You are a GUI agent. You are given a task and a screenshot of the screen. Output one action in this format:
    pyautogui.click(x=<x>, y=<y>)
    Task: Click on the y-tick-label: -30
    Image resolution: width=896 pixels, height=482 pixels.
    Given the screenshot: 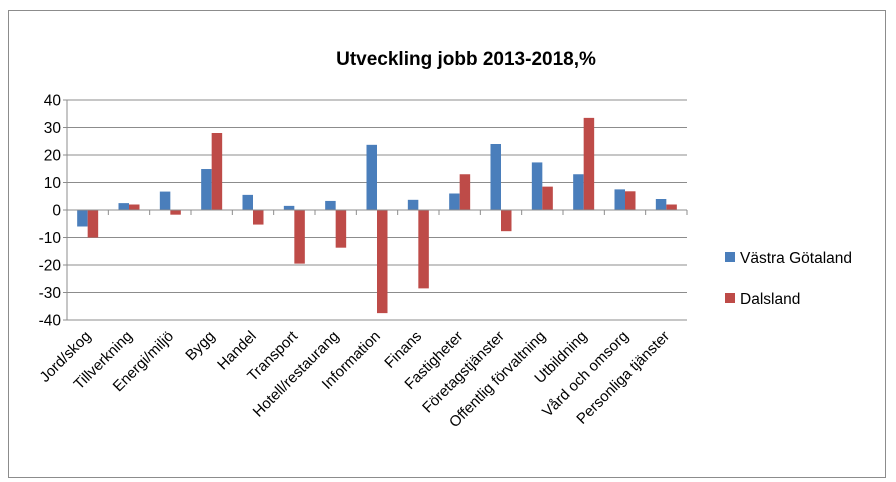 What is the action you would take?
    pyautogui.click(x=50, y=293)
    